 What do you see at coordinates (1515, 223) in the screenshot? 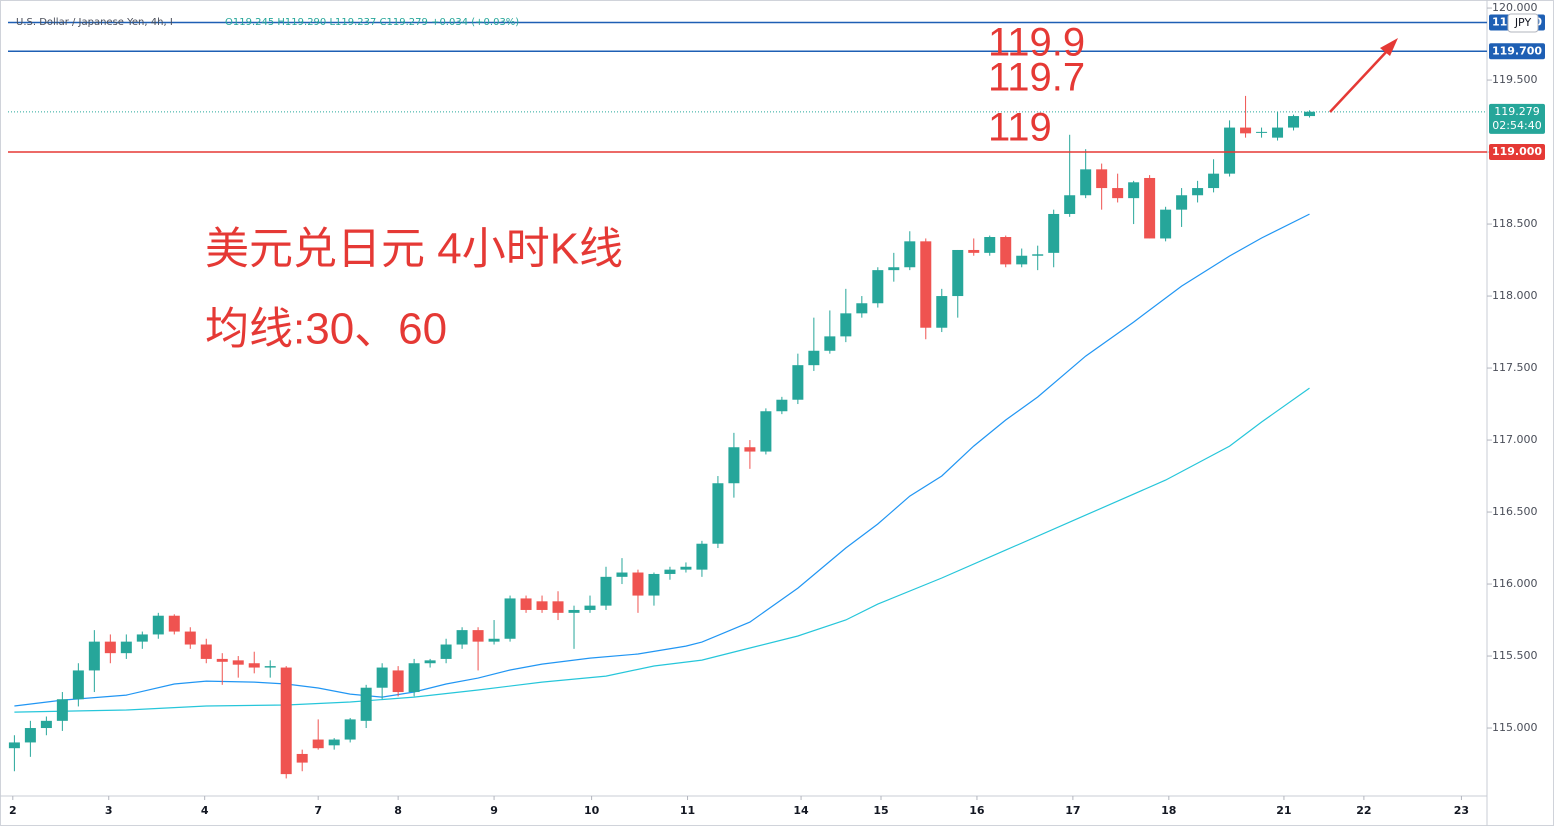
I see `y-tick-label: 118.500` at bounding box center [1515, 223].